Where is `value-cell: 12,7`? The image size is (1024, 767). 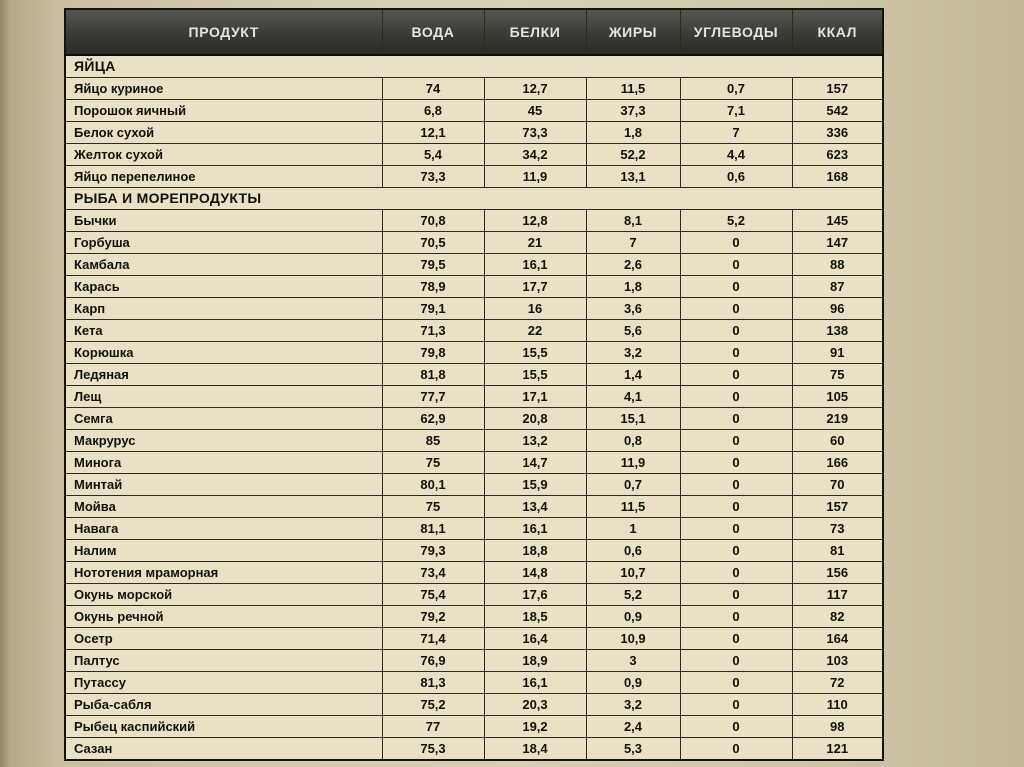 value-cell: 12,7 is located at coordinates (535, 88).